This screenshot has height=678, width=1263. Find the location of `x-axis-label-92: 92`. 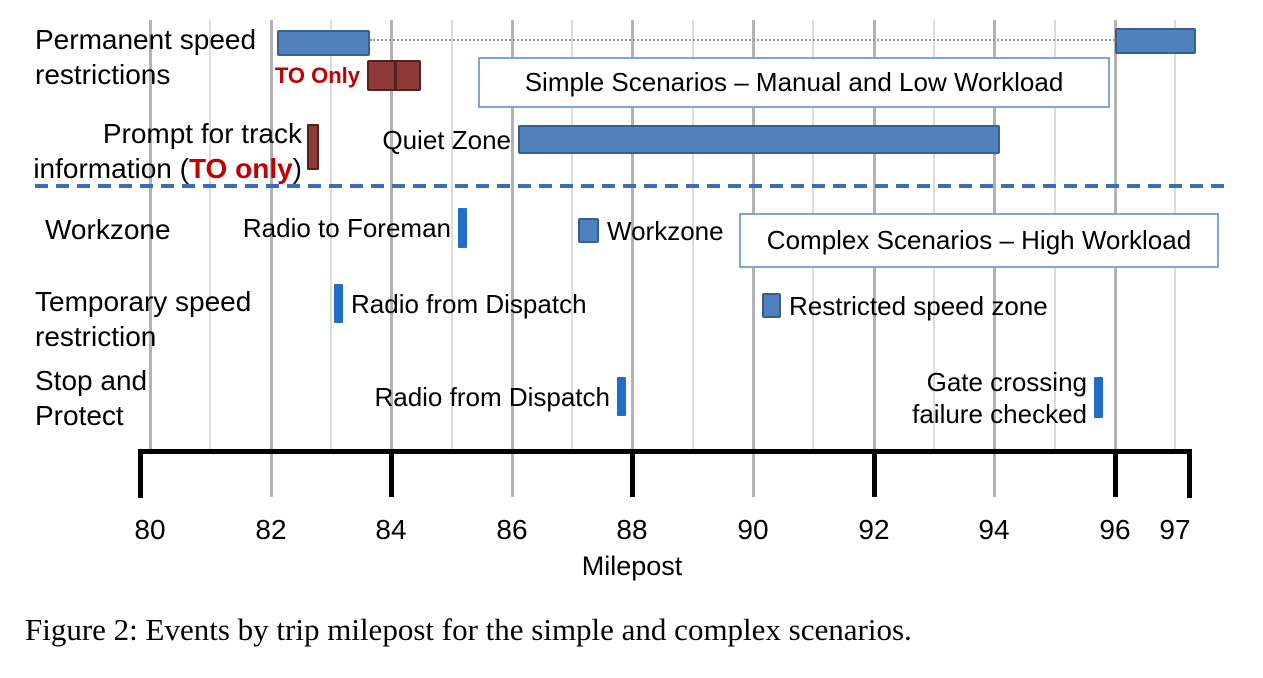

x-axis-label-92: 92 is located at coordinates (874, 529).